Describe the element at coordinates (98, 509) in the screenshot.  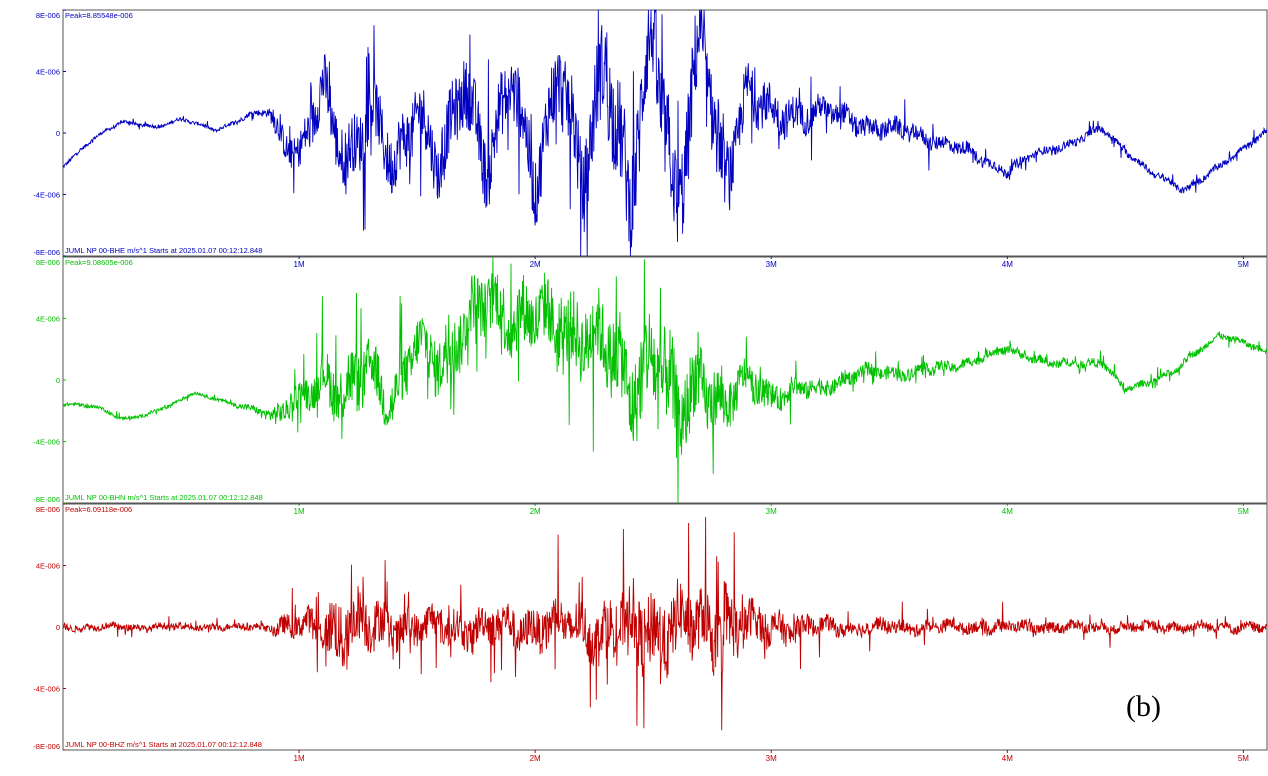
I see `peak-label: Peak=6.09118e-006` at that location.